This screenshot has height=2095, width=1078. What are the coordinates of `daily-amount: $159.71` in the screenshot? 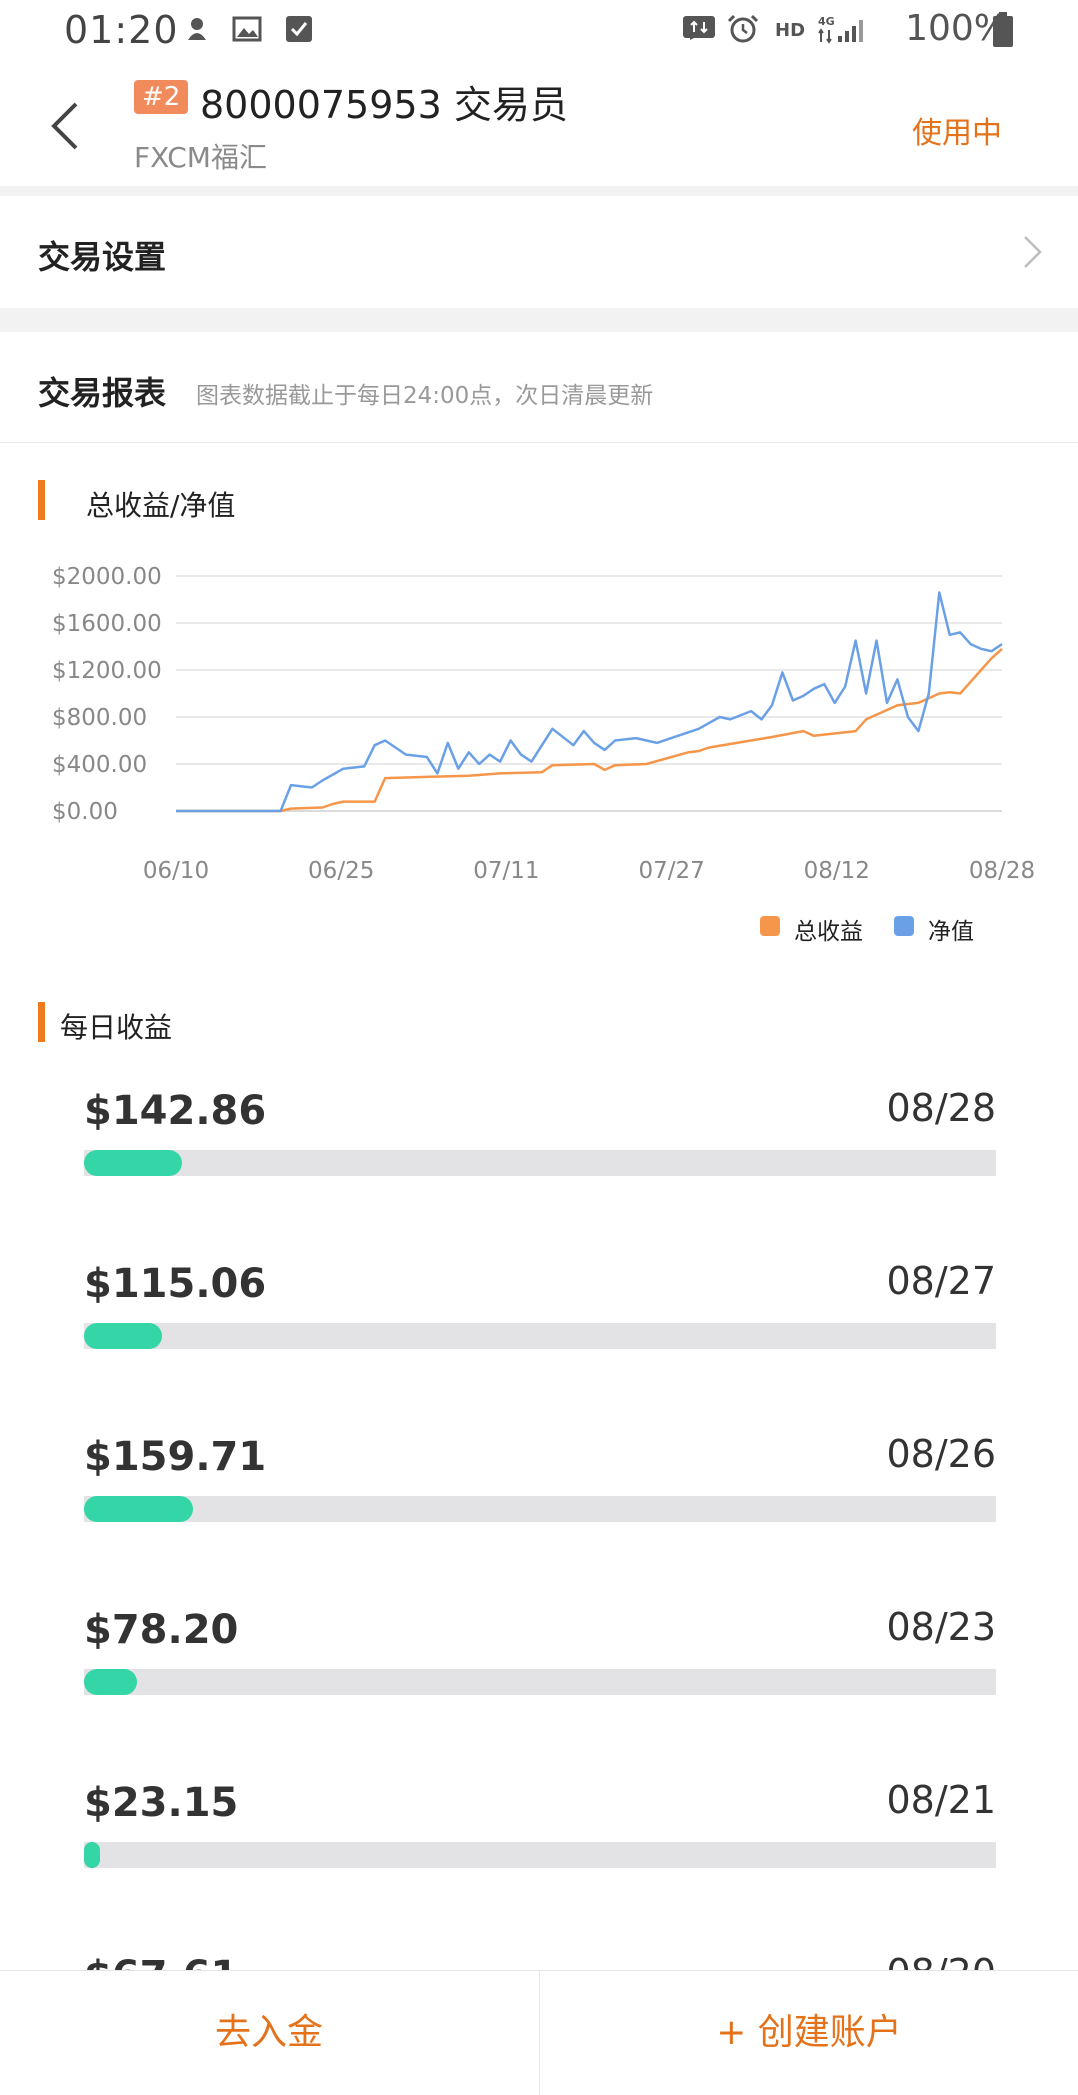 It's located at (175, 1457).